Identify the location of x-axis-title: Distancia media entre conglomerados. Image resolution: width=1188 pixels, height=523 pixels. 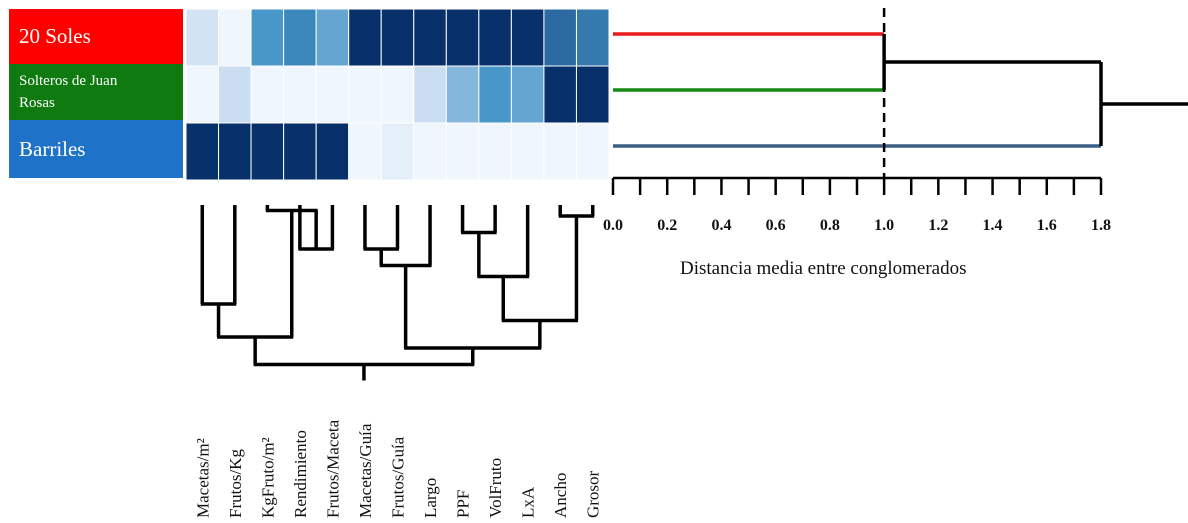
(823, 268).